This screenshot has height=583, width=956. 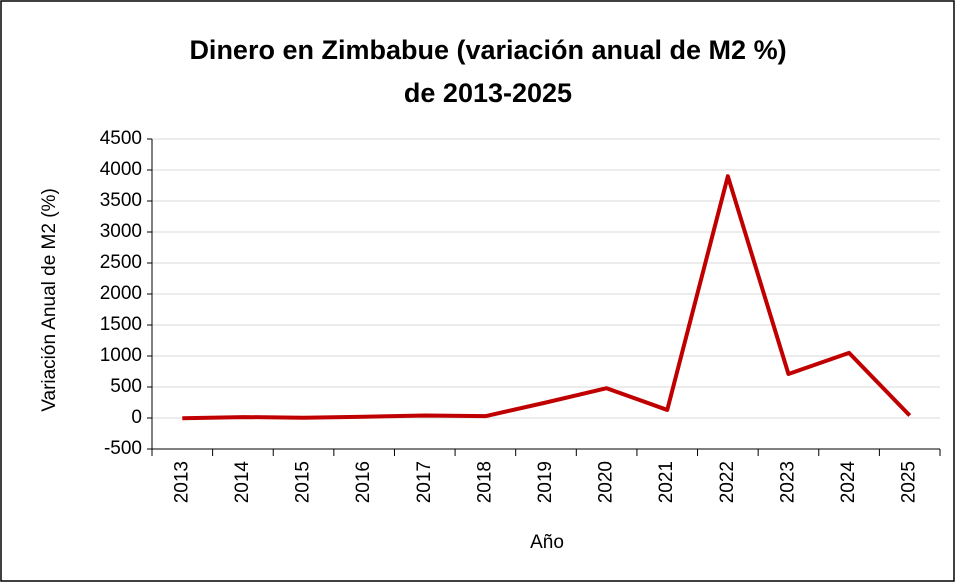 I want to click on y-tick-label: 4500, so click(x=121, y=138).